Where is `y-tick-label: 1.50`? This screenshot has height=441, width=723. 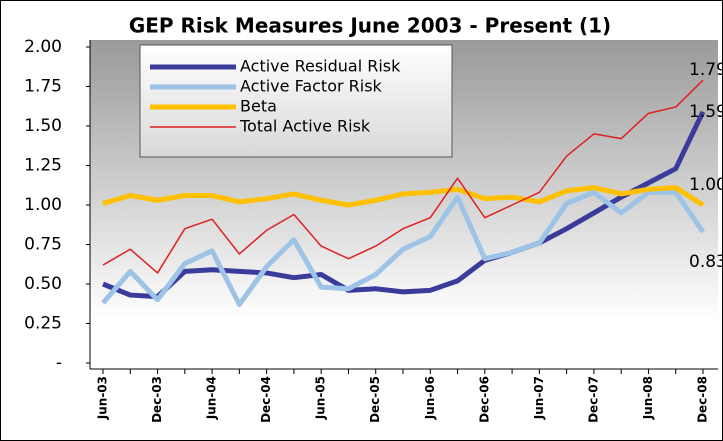
y-tick-label: 1.50 is located at coordinates (43, 126).